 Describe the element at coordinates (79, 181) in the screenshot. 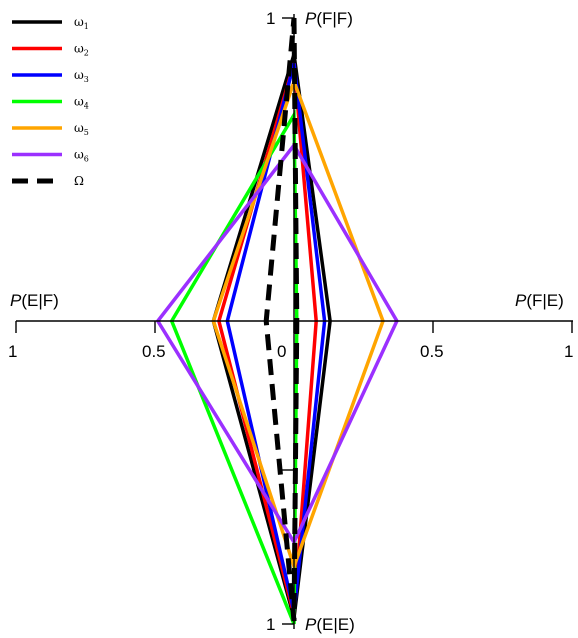

I see `legend-label-7: Ω` at that location.